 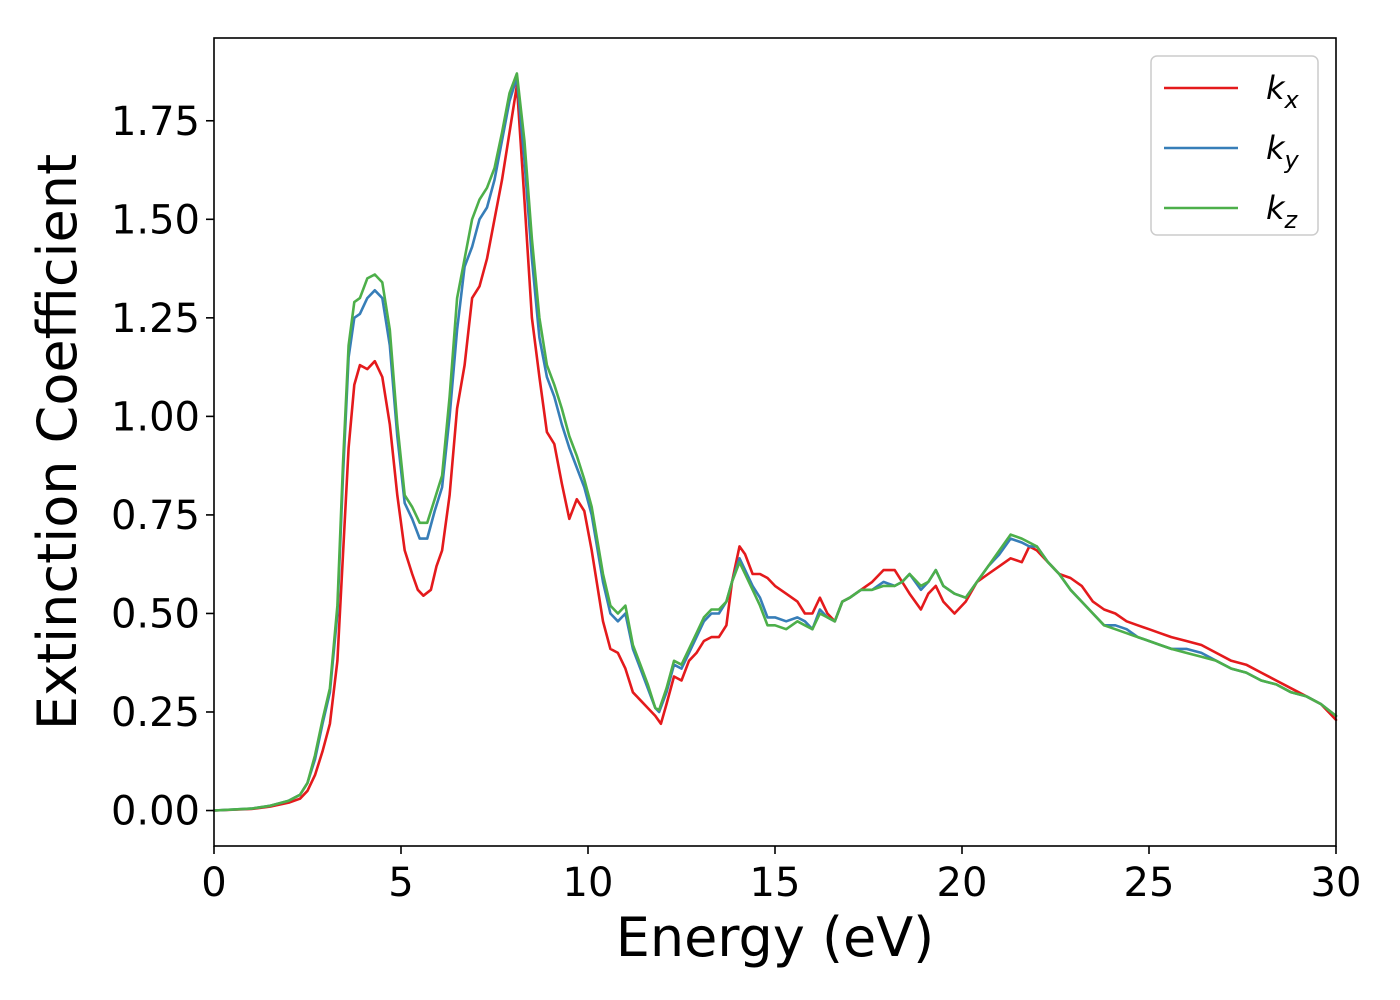 What do you see at coordinates (155, 319) in the screenshot?
I see `y-tick-label: 1.25` at bounding box center [155, 319].